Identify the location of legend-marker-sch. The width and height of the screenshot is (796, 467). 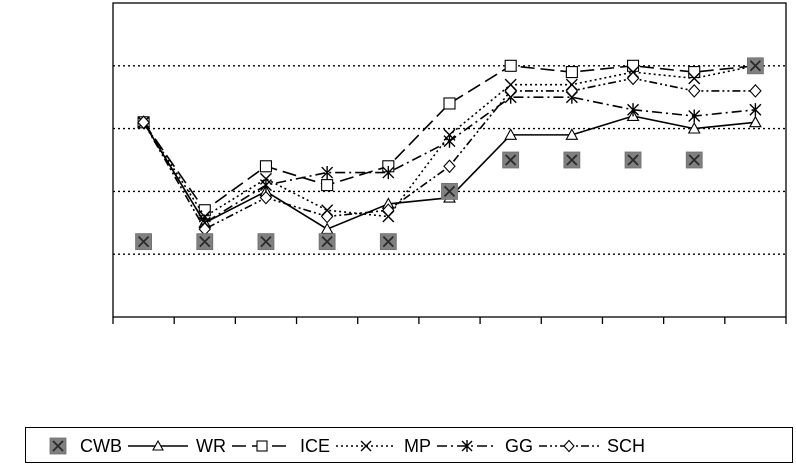
(569, 446).